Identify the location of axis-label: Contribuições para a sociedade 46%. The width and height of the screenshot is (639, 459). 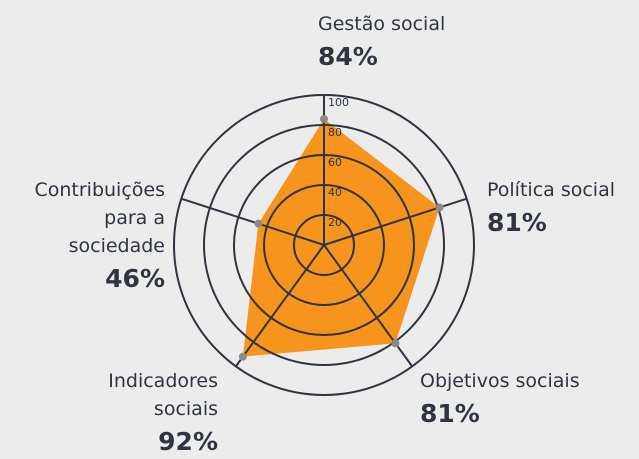
(82, 236).